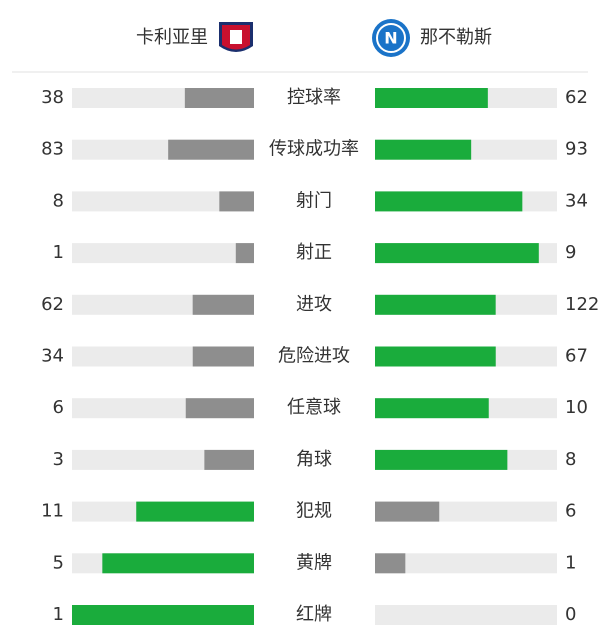 Image resolution: width=600 pixels, height=639 pixels. What do you see at coordinates (314, 459) in the screenshot?
I see `stat-label: 角球` at bounding box center [314, 459].